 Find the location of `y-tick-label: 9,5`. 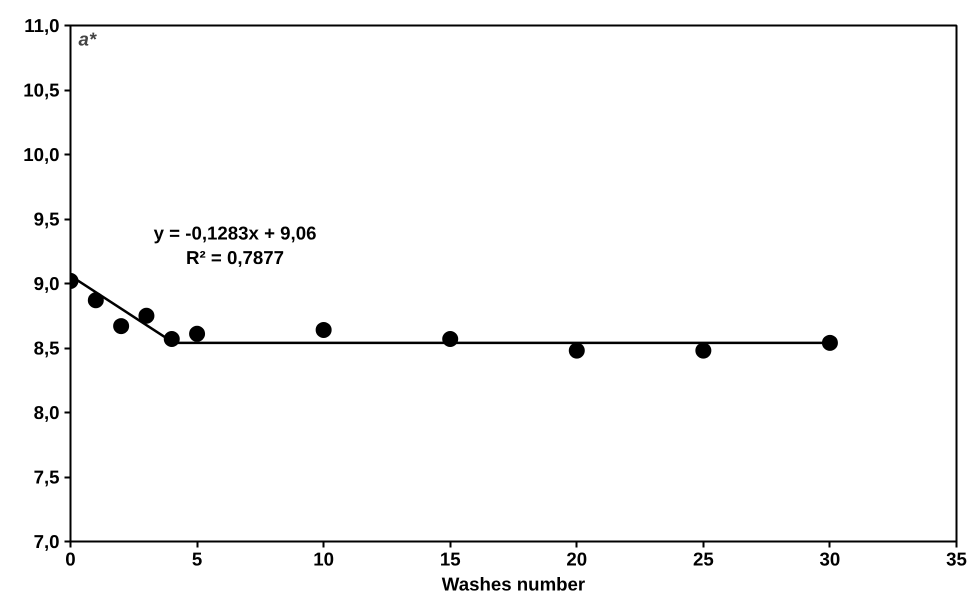

y-tick-label: 9,5 is located at coordinates (47, 219).